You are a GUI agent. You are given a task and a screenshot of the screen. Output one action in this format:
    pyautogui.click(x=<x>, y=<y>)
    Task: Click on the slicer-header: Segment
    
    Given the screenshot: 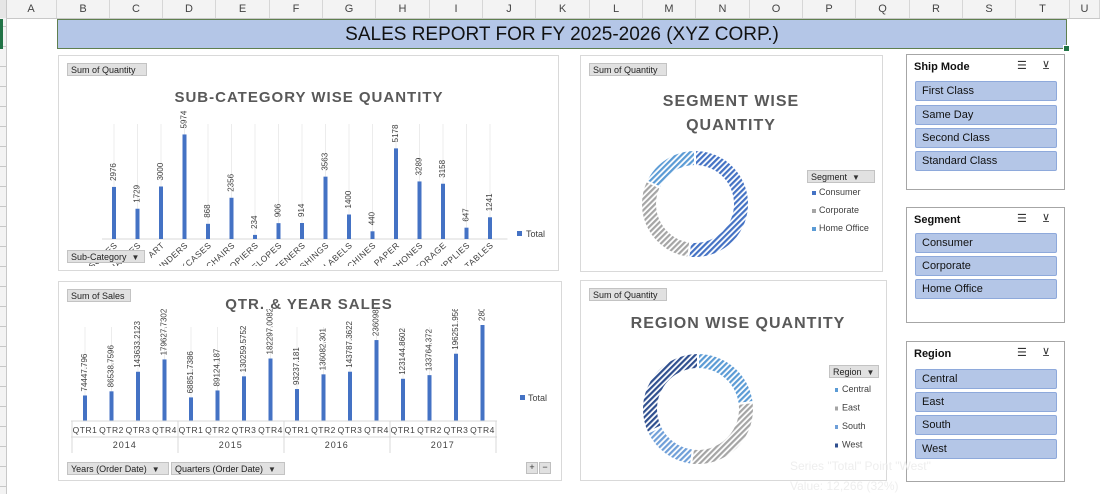 What is the action you would take?
    pyautogui.click(x=937, y=220)
    